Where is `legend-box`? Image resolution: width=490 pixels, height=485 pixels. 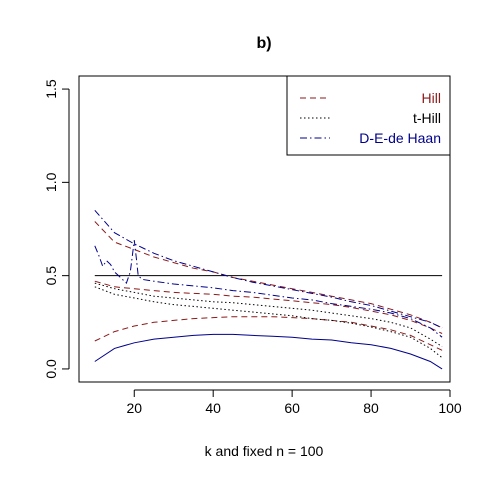
legend-box is located at coordinates (368, 115).